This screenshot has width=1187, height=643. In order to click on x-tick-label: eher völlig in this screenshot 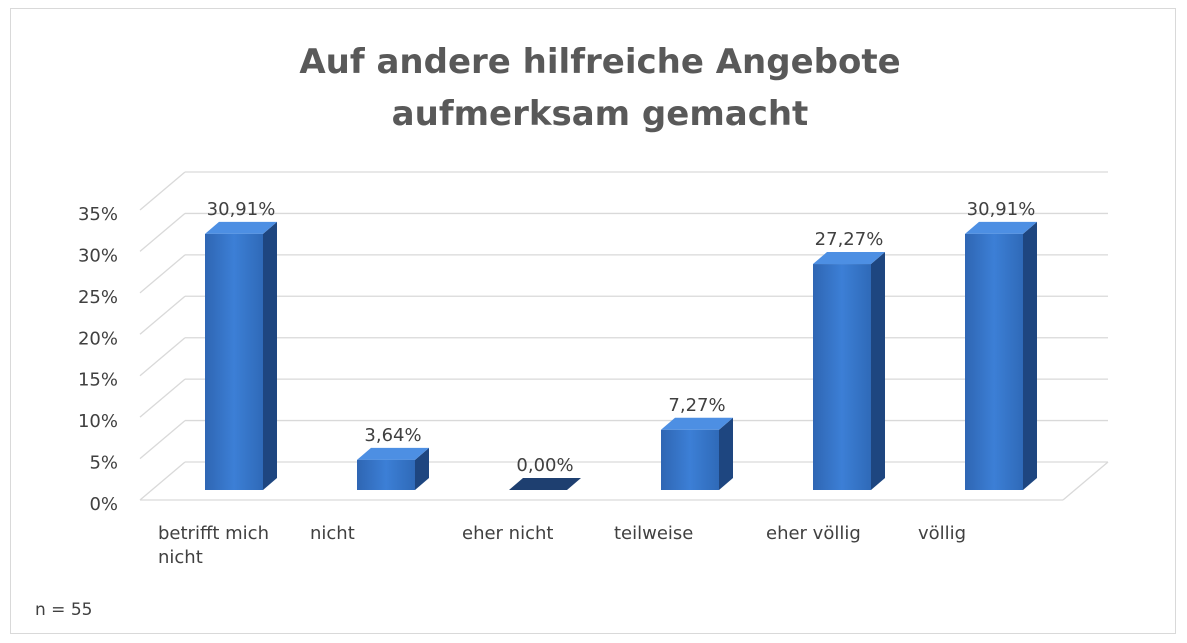, I will do `click(813, 533)`.